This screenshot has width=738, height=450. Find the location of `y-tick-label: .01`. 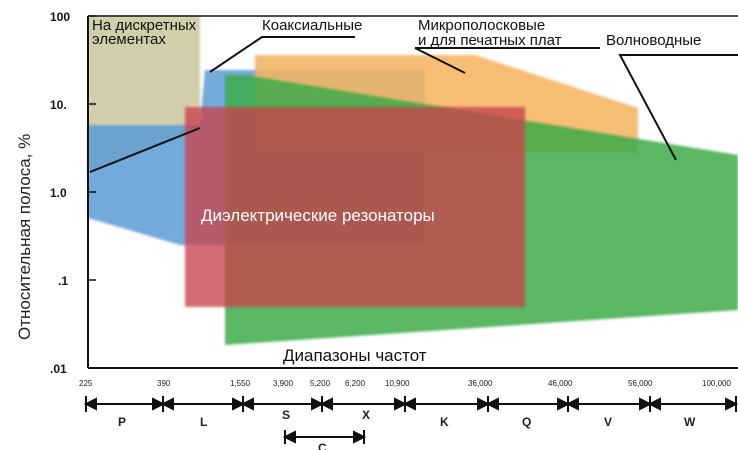

y-tick-label: .01 is located at coordinates (58, 369).